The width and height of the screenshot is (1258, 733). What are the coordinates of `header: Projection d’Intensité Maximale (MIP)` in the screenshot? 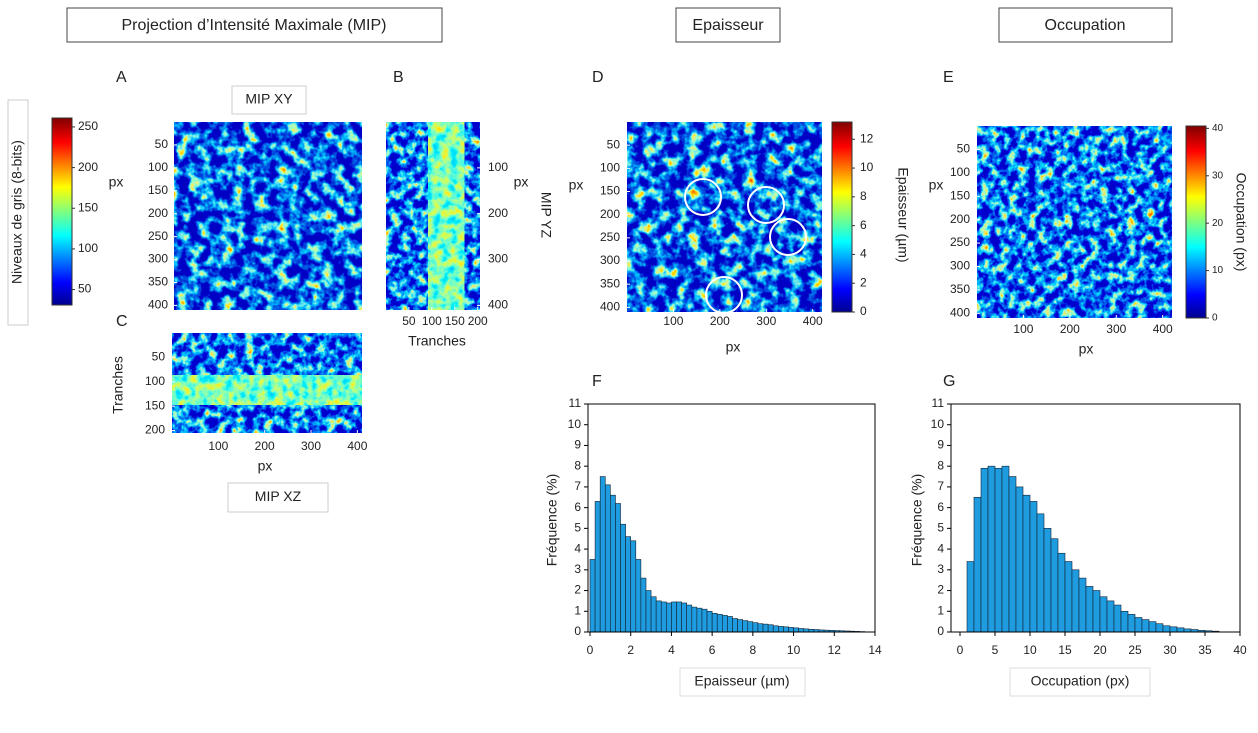 It's located at (254, 25).